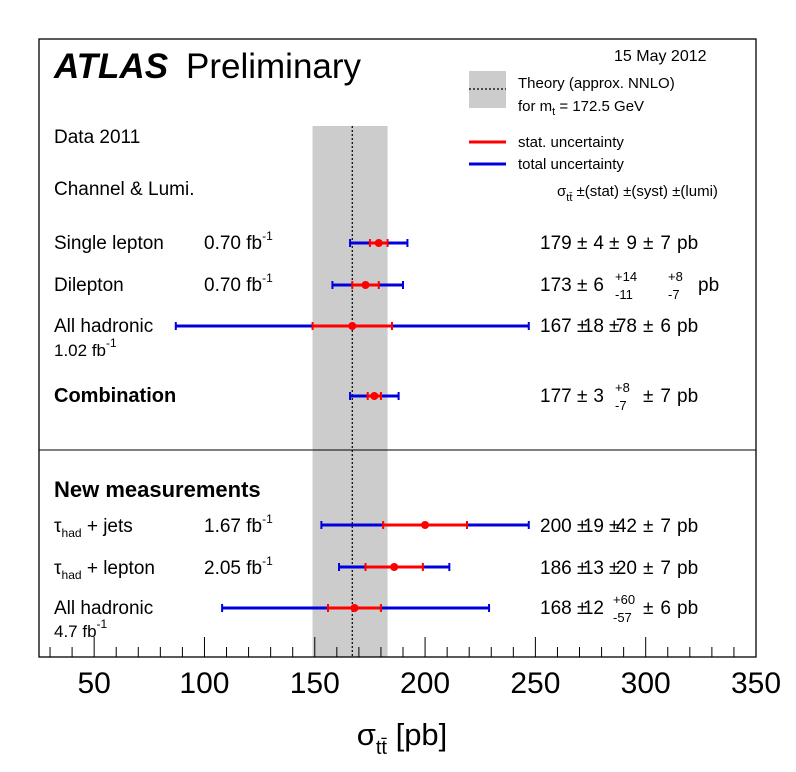 This screenshot has height=772, width=796. Describe the element at coordinates (109, 243) in the screenshot. I see `channel-single-lepton: Single lepton` at that location.